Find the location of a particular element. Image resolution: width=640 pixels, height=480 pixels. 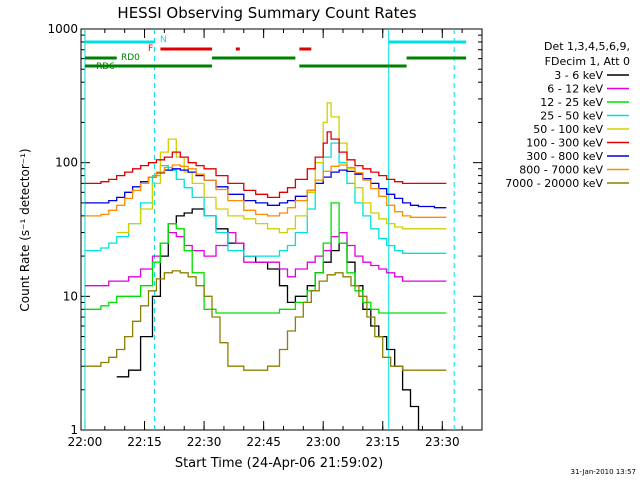

flag-label: RD0 is located at coordinates (130, 58).